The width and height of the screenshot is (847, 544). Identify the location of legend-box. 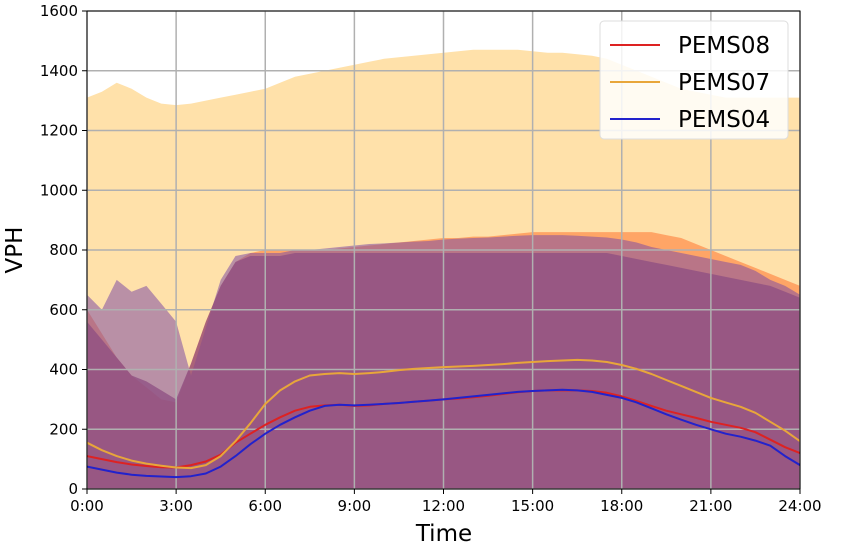
(694, 80).